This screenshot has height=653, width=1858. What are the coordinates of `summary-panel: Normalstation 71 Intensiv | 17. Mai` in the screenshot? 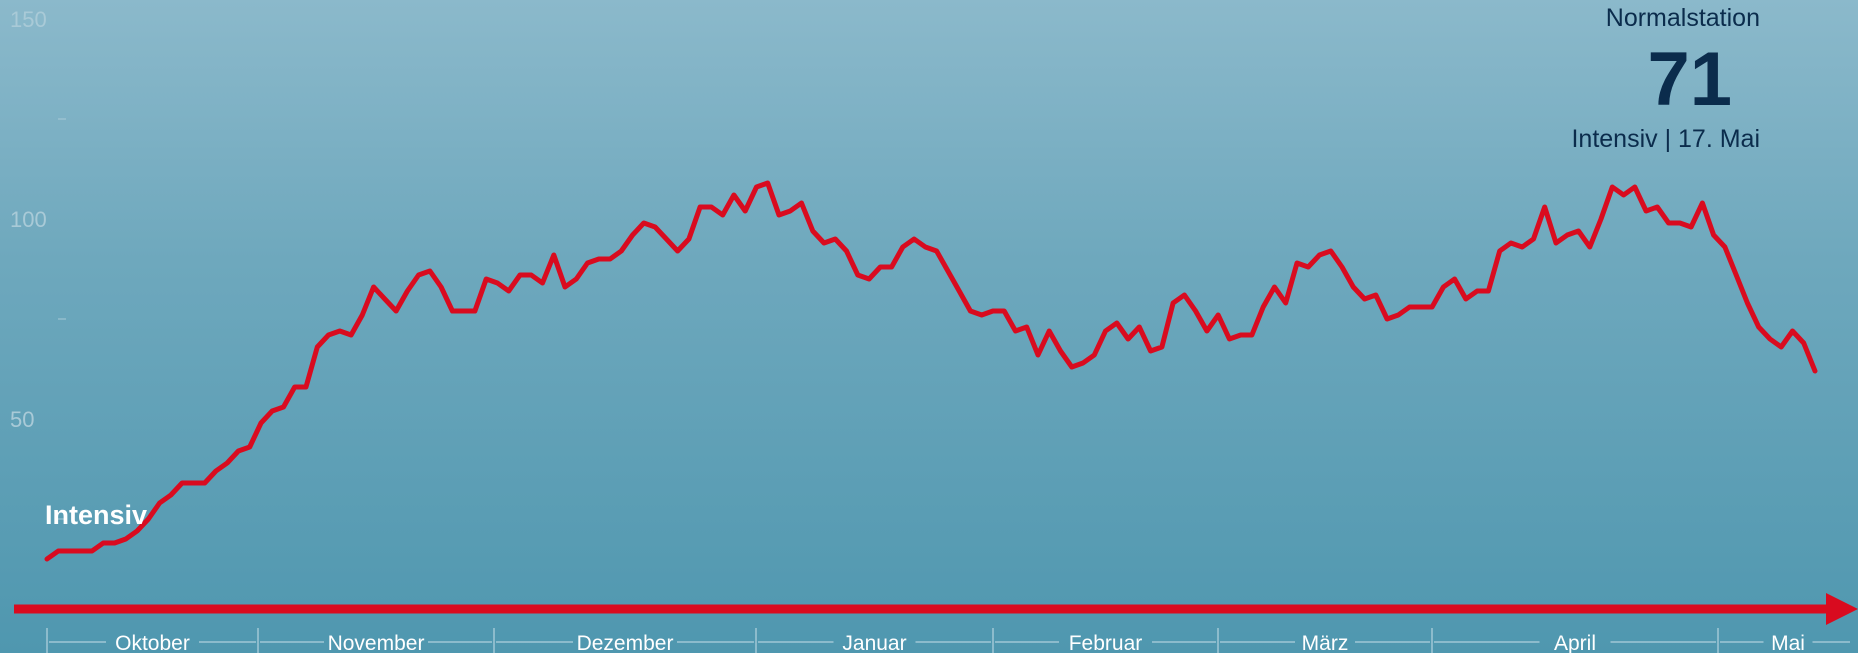 It's located at (1665, 77).